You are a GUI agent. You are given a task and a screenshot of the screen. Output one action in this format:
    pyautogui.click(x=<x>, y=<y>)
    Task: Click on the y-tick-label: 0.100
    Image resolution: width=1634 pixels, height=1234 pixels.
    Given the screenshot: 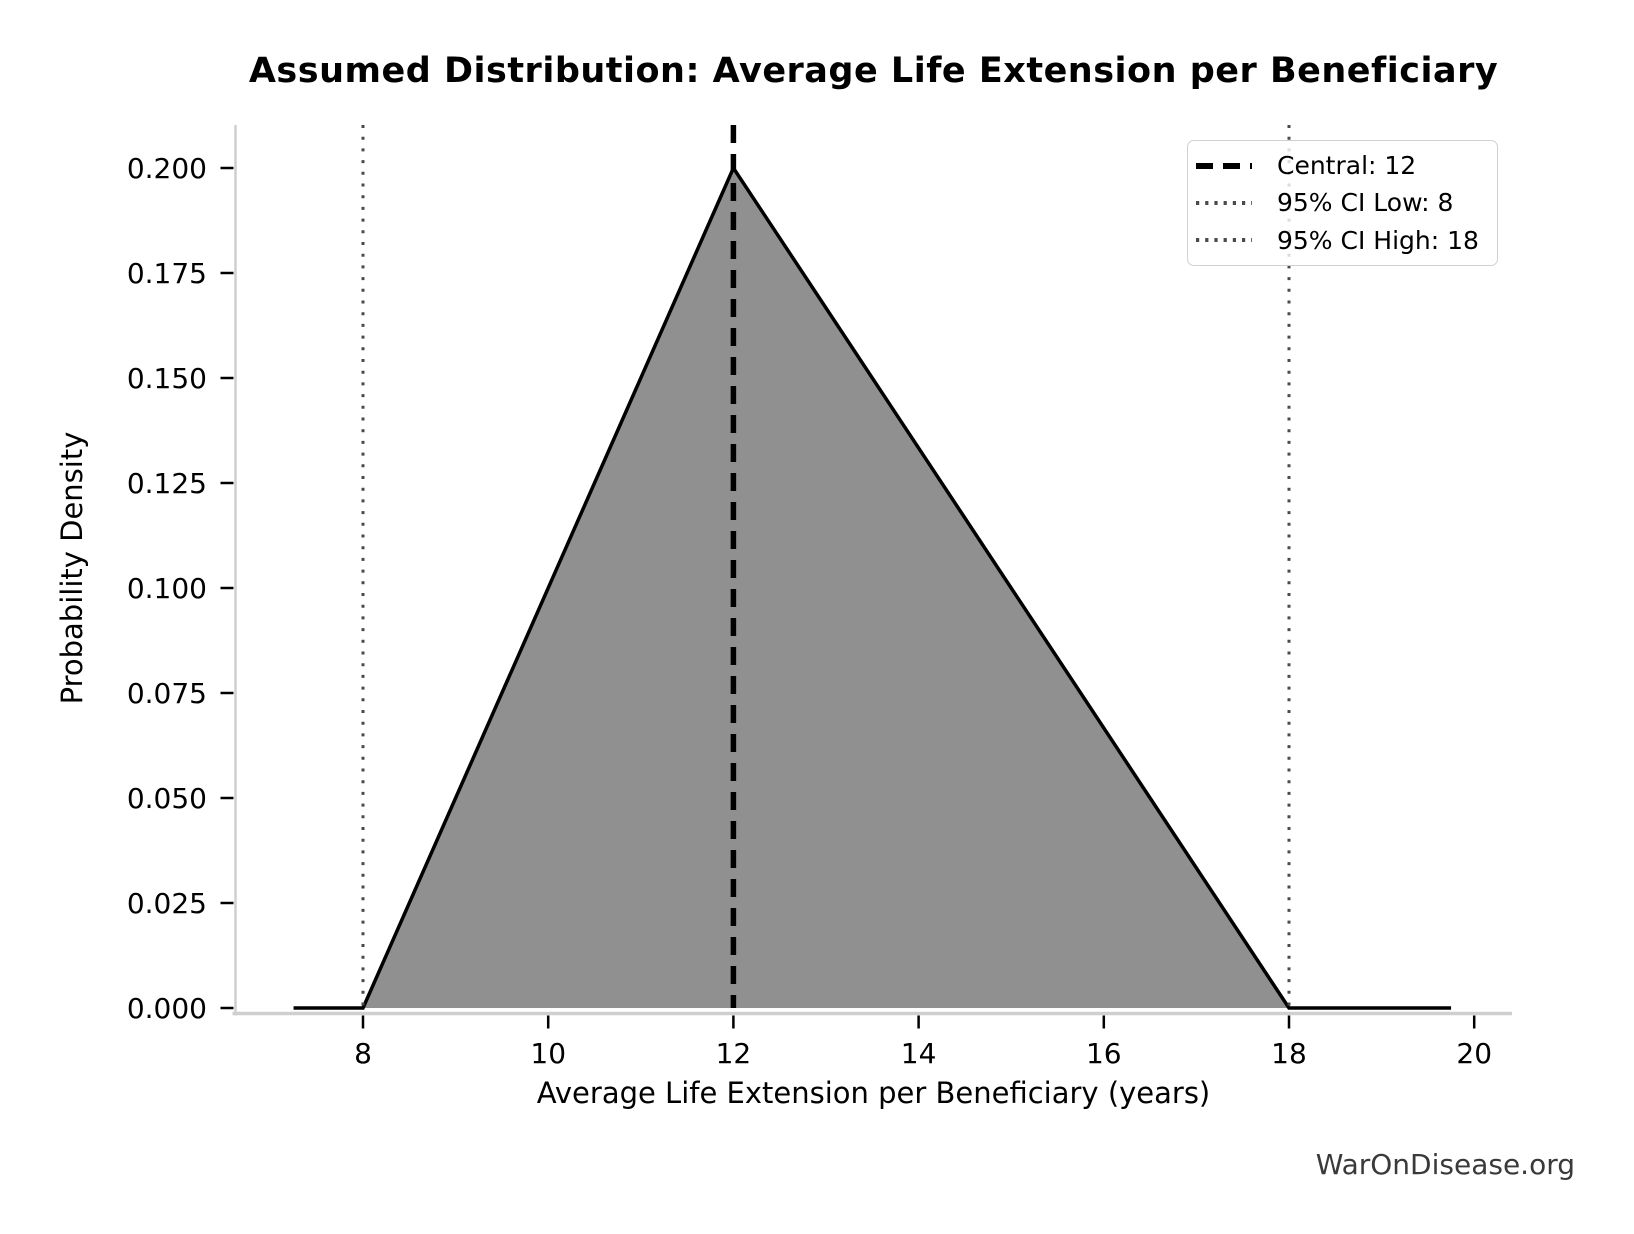 What is the action you would take?
    pyautogui.click(x=167, y=588)
    